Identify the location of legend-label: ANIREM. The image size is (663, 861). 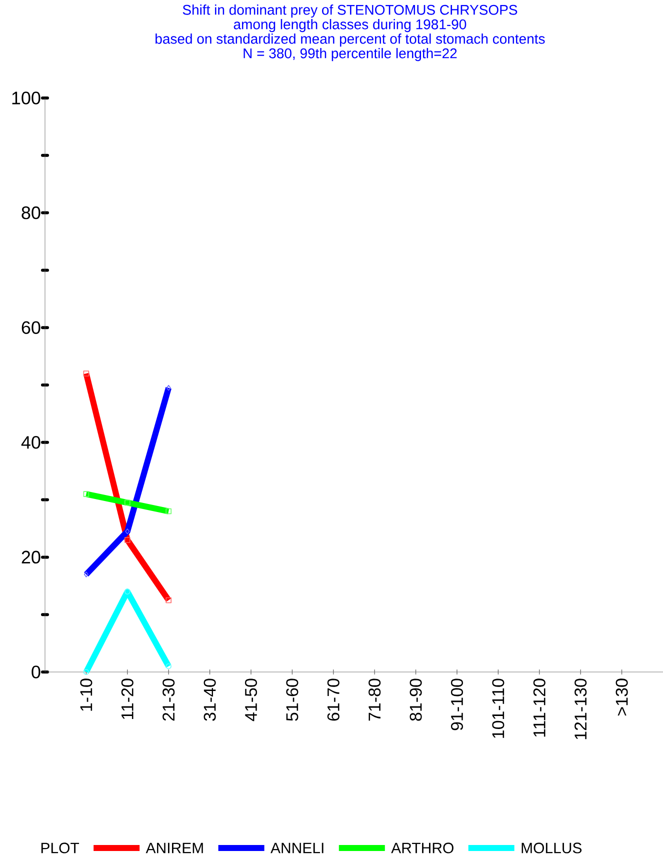
(174, 848).